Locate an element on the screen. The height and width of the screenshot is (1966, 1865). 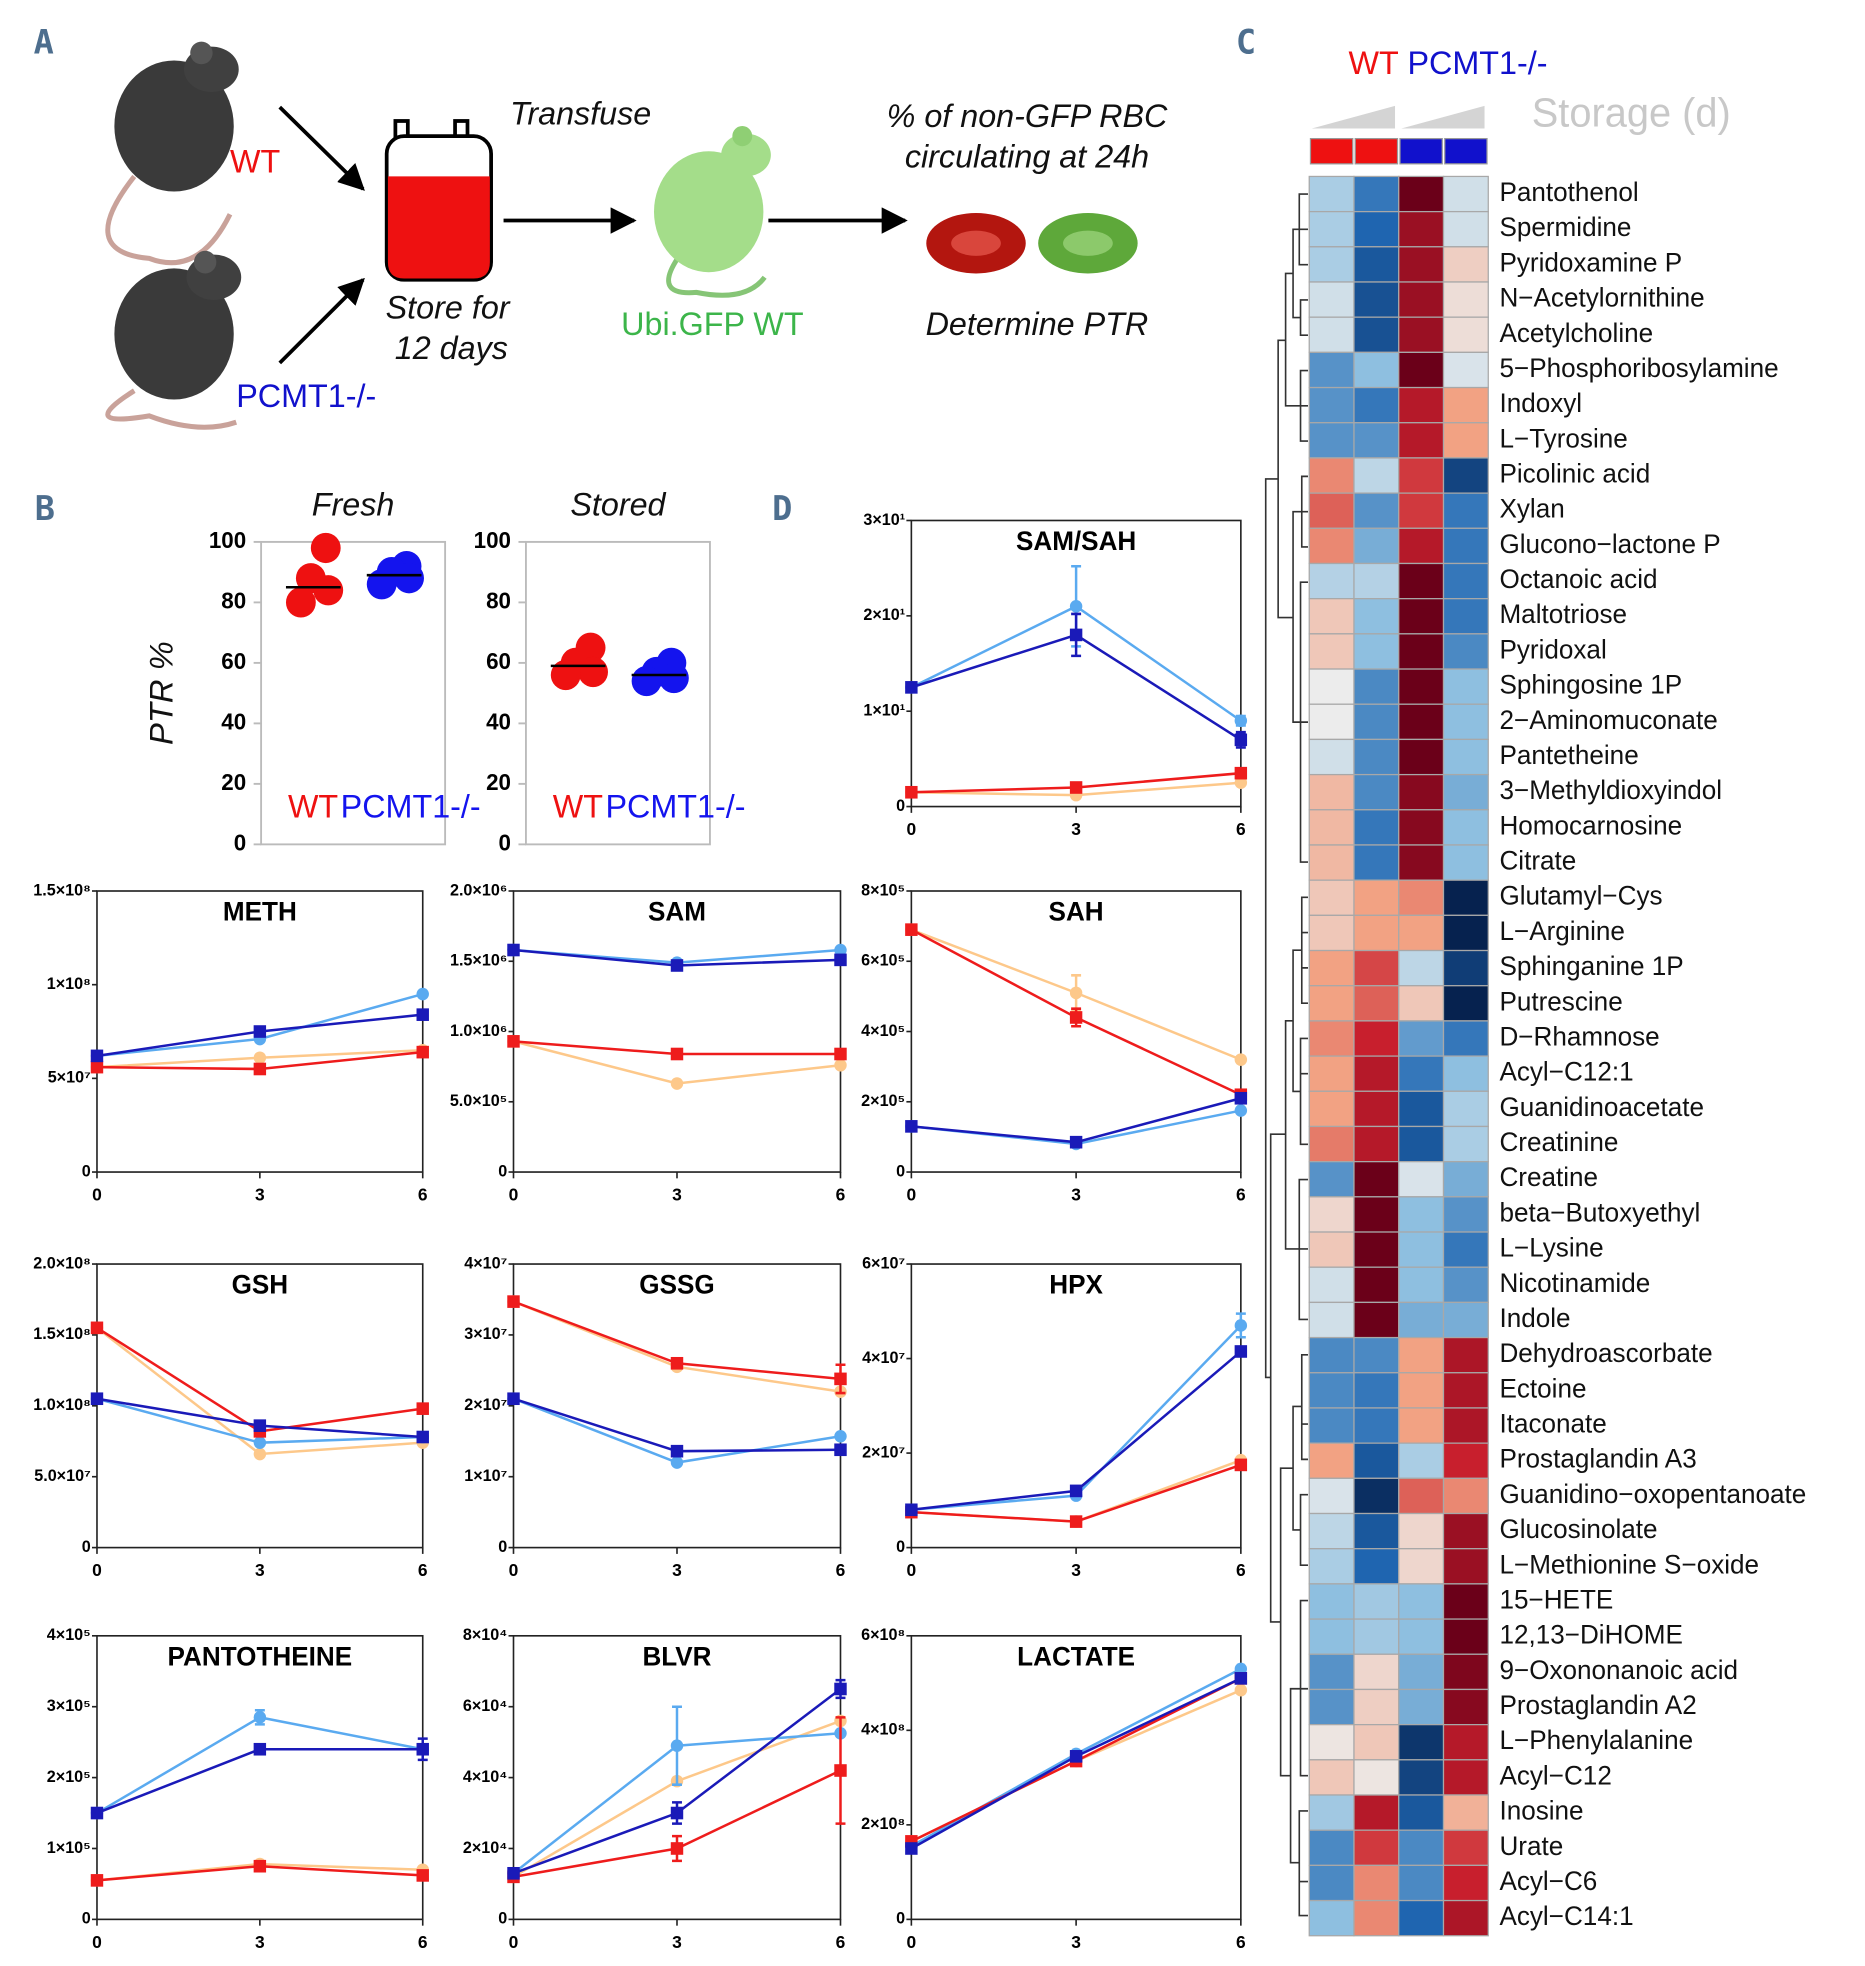
row-label: Pyridoxal is located at coordinates (1552, 649).